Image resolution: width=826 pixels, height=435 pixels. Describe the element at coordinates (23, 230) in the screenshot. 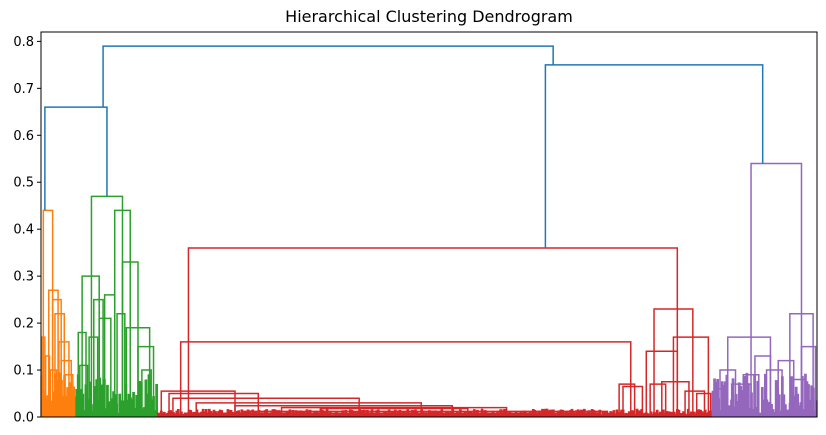

I see `y-tick-label: 0.4` at that location.